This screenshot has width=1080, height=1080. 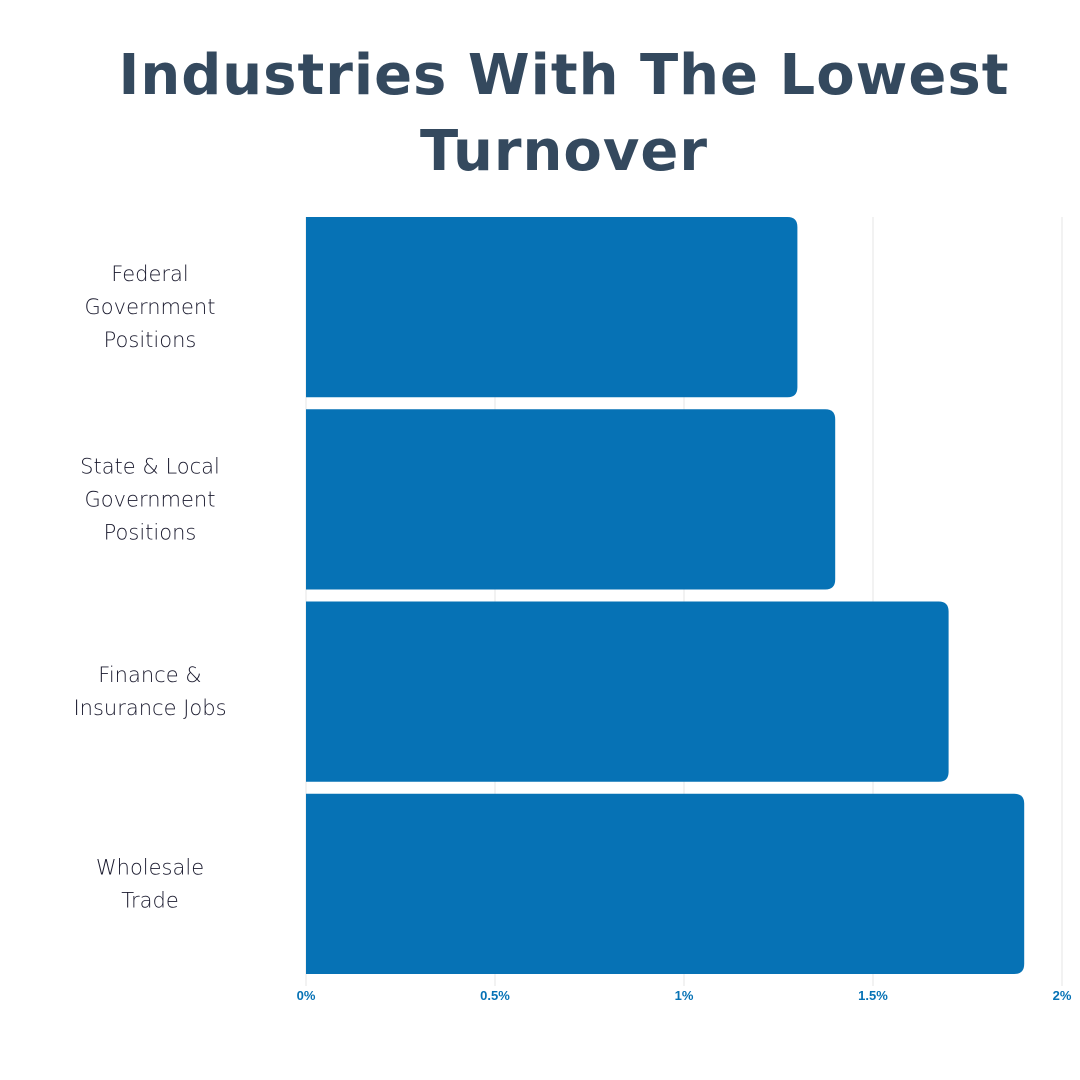 What do you see at coordinates (306, 995) in the screenshot?
I see `x-tick-label: 0%` at bounding box center [306, 995].